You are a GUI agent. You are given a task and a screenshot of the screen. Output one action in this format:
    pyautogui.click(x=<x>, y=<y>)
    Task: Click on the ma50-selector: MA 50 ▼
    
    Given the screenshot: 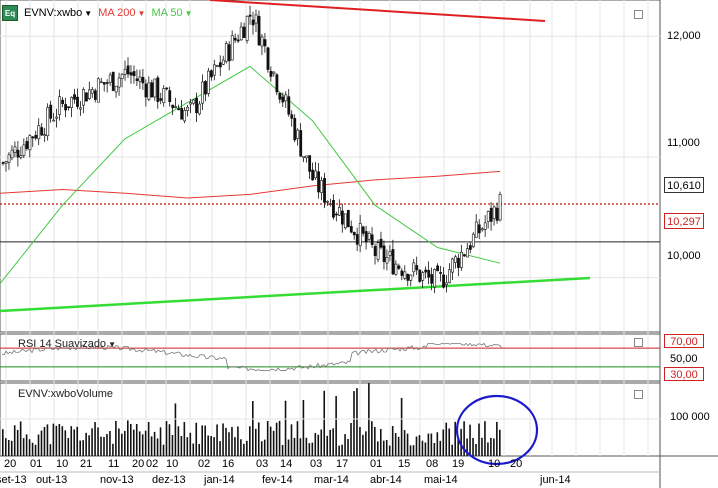 What is the action you would take?
    pyautogui.click(x=172, y=13)
    